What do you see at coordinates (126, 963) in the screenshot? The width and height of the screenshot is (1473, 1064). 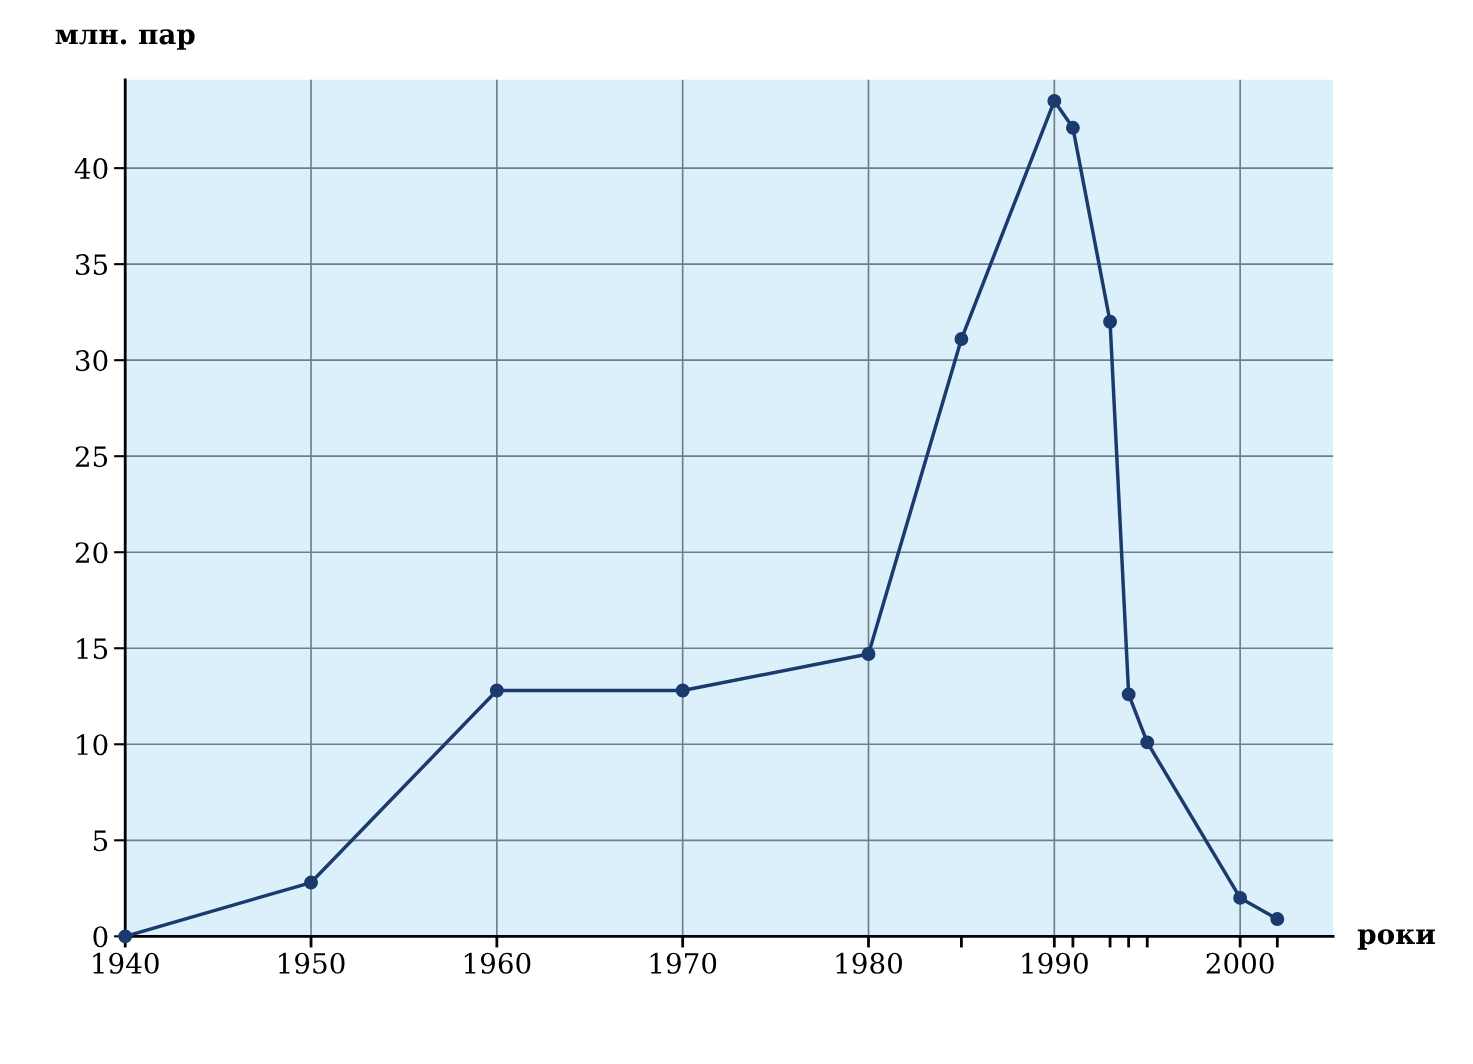 I see `x-tick-label: 1940` at bounding box center [126, 963].